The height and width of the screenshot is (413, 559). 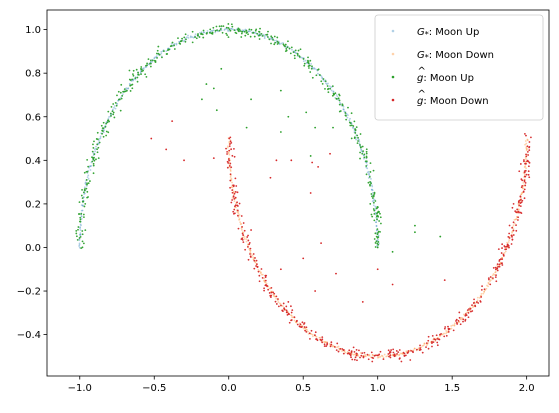 I want to click on x-tick-label: 2.0, so click(x=527, y=388).